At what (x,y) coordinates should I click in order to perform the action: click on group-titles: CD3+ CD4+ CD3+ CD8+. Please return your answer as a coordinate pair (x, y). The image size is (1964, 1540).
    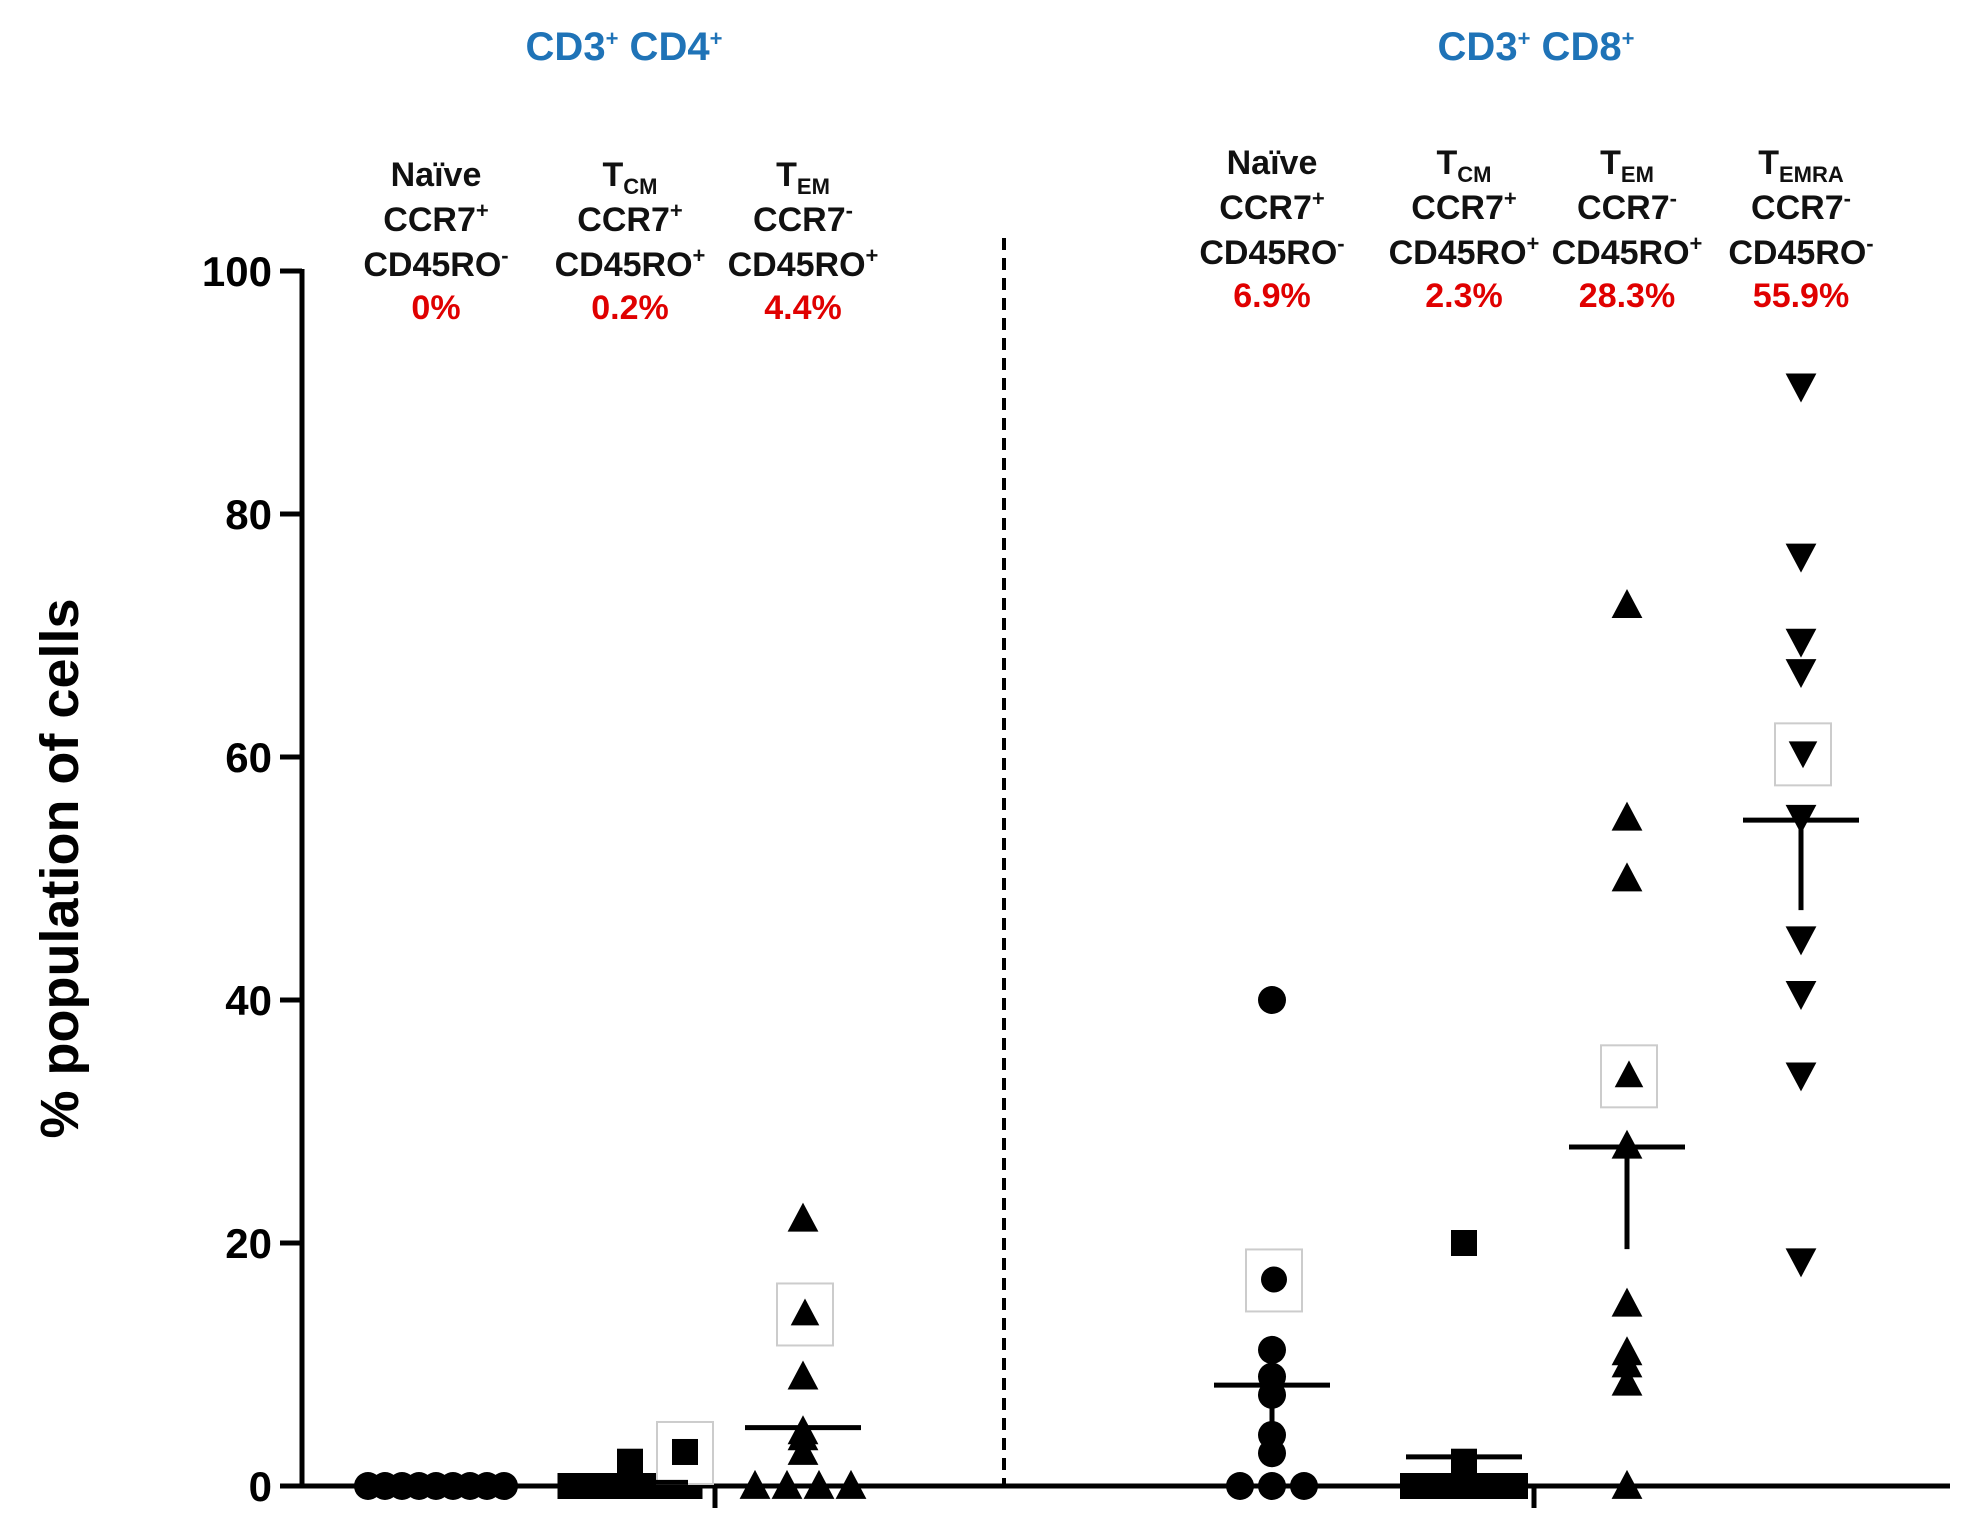
    Looking at the image, I should click on (1080, 47).